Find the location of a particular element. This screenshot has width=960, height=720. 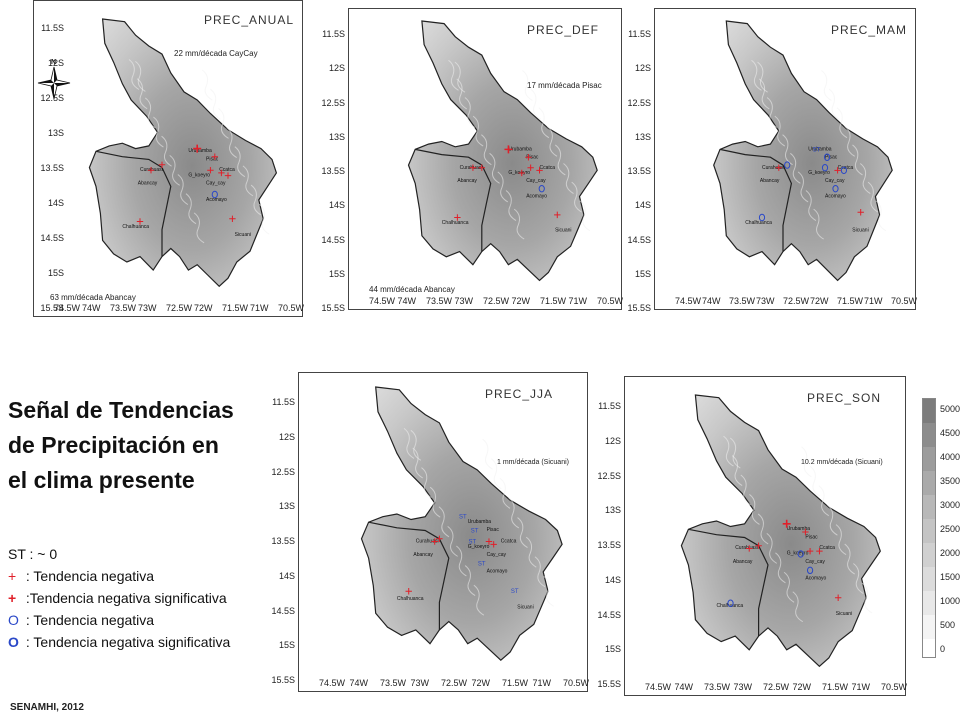

legend-symbol-st: ST : is located at coordinates (21, 554).